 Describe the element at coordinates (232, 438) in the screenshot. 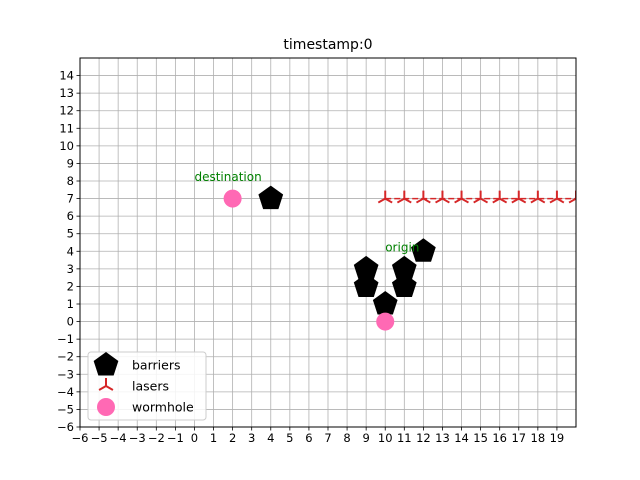

I see `x-tick-label: 2` at that location.